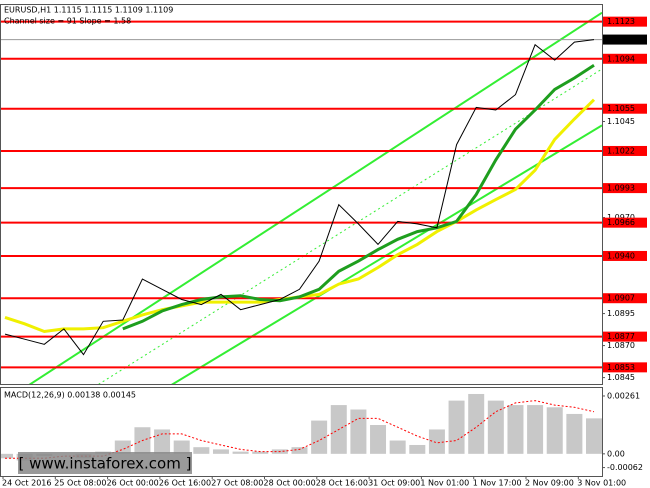  I want to click on x-tick-label: 2 Nov 09:00, so click(549, 483).